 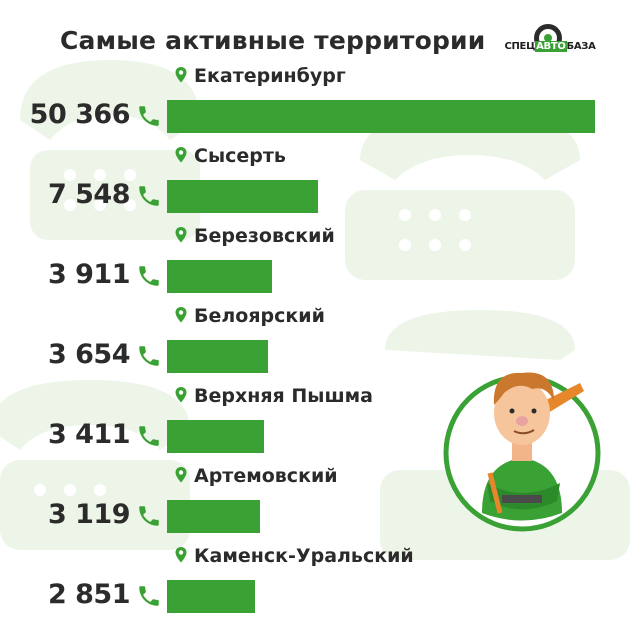 I want to click on category-label: Екатеринбург, so click(x=260, y=76).